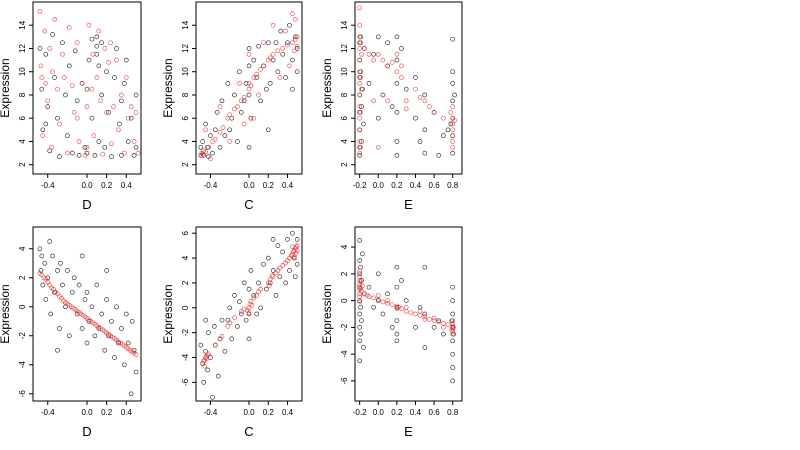  I want to click on y-tick-label: -4, so click(22, 365).